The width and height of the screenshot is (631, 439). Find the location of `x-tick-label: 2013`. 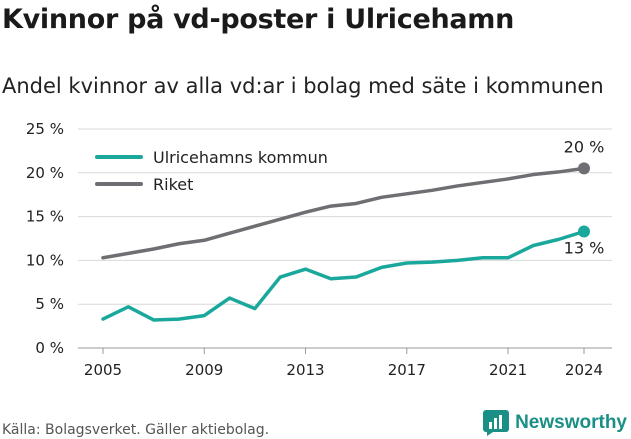

x-tick-label: 2013 is located at coordinates (305, 370).